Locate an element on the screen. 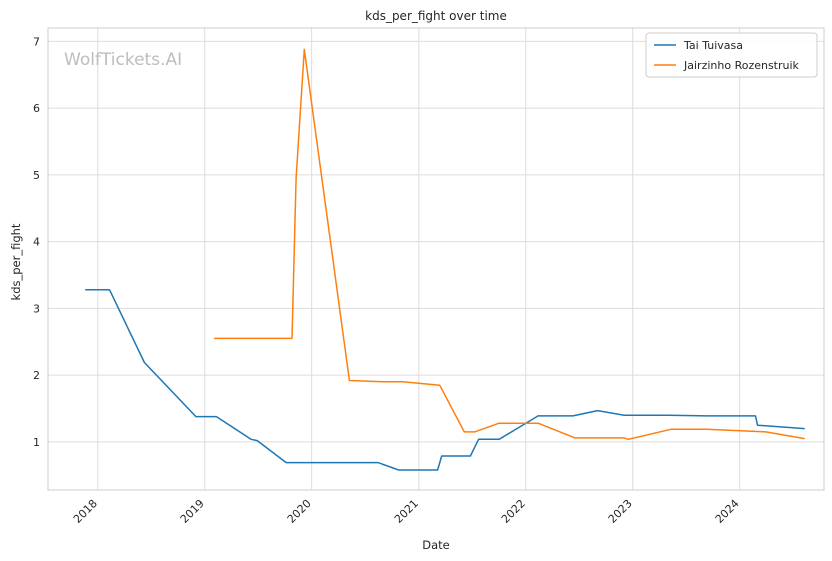 Image resolution: width=832 pixels, height=561 pixels. legend: Tai Tuivasa Jairzinho Rozenstruik is located at coordinates (731, 55).